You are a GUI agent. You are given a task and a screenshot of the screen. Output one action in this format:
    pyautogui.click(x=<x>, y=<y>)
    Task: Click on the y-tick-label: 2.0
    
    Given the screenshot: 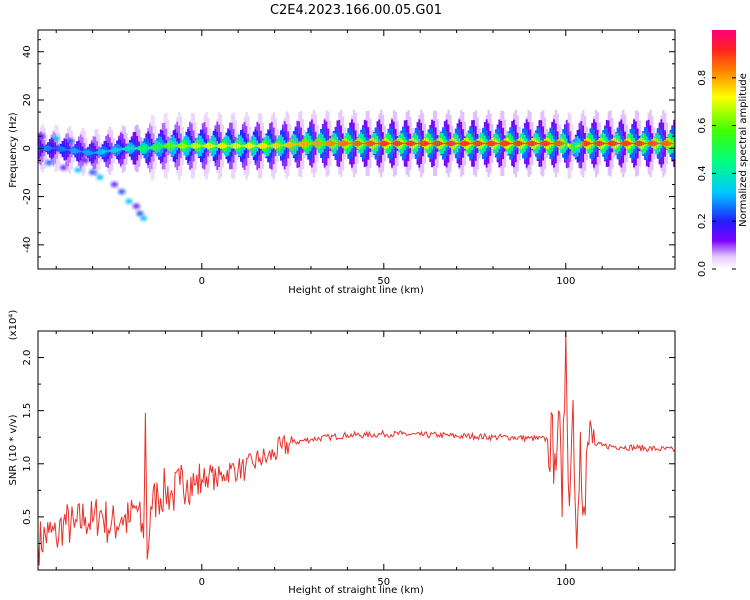 What is the action you would take?
    pyautogui.click(x=27, y=358)
    